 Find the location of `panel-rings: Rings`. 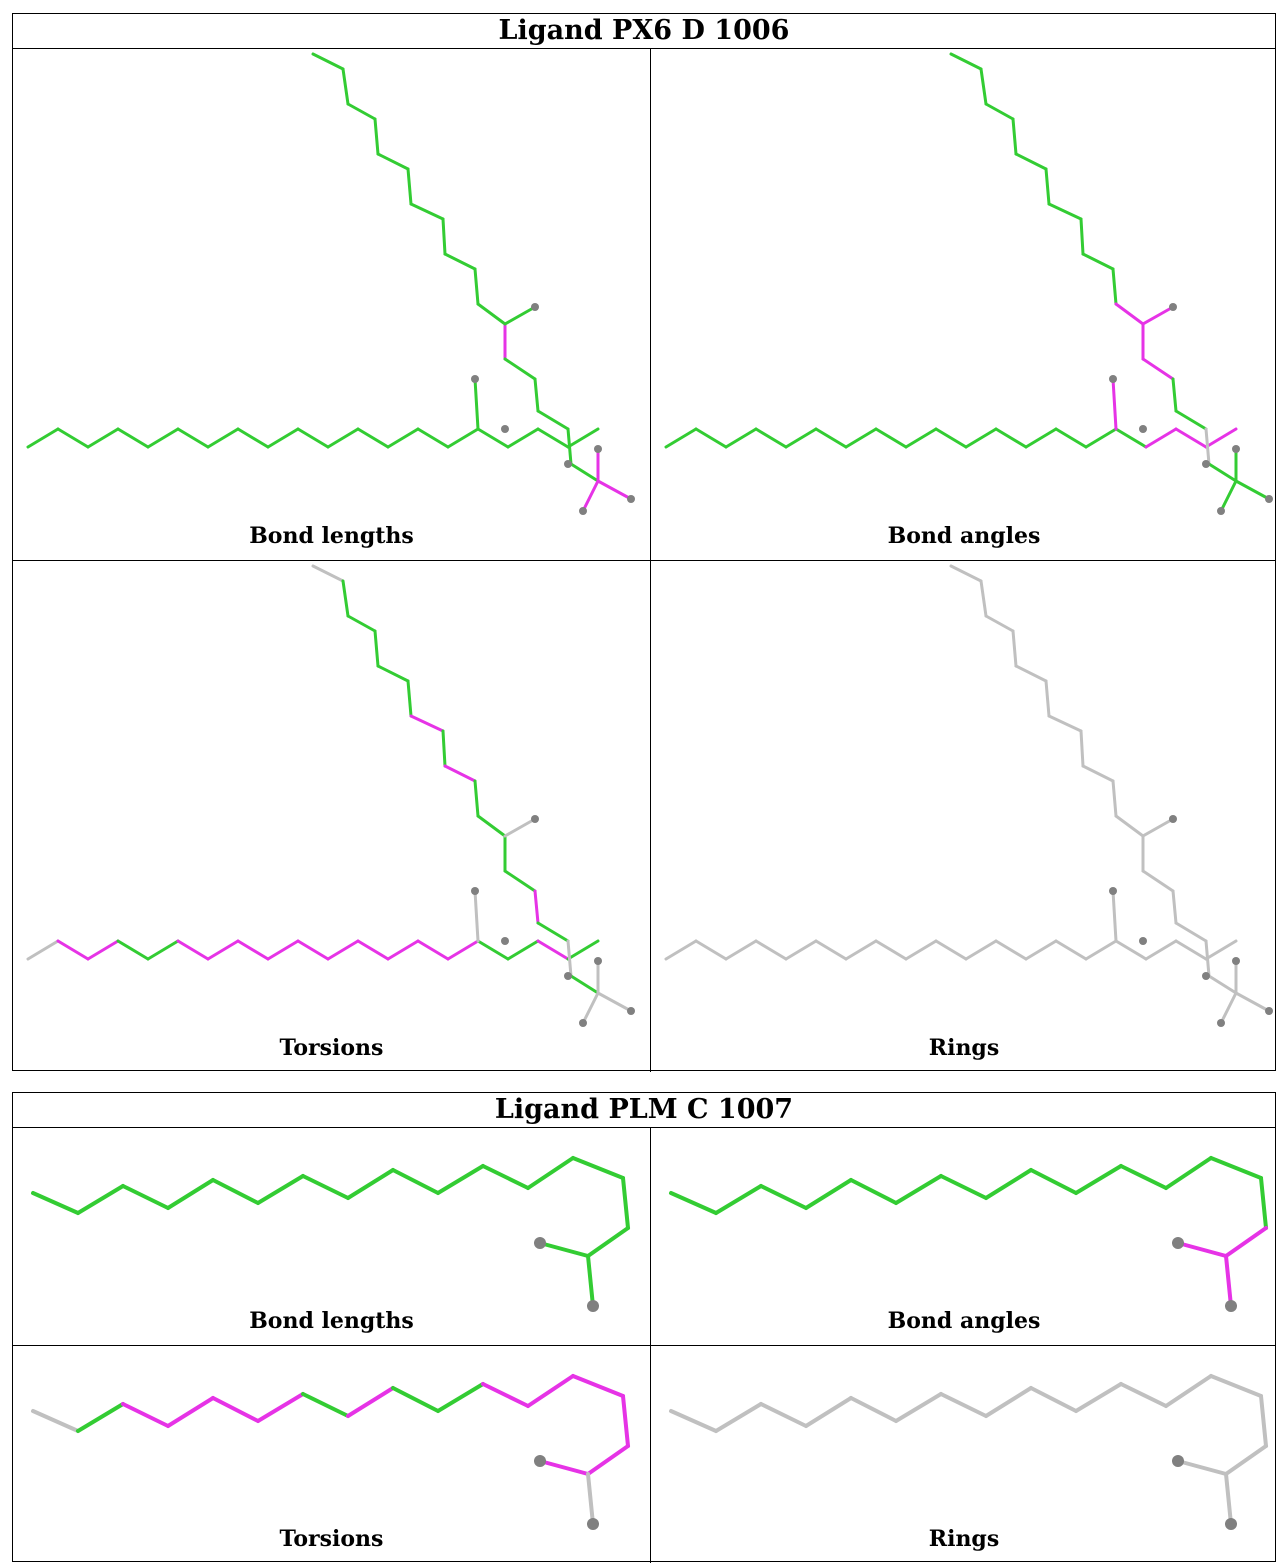

panel-rings: Rings is located at coordinates (963, 1454).